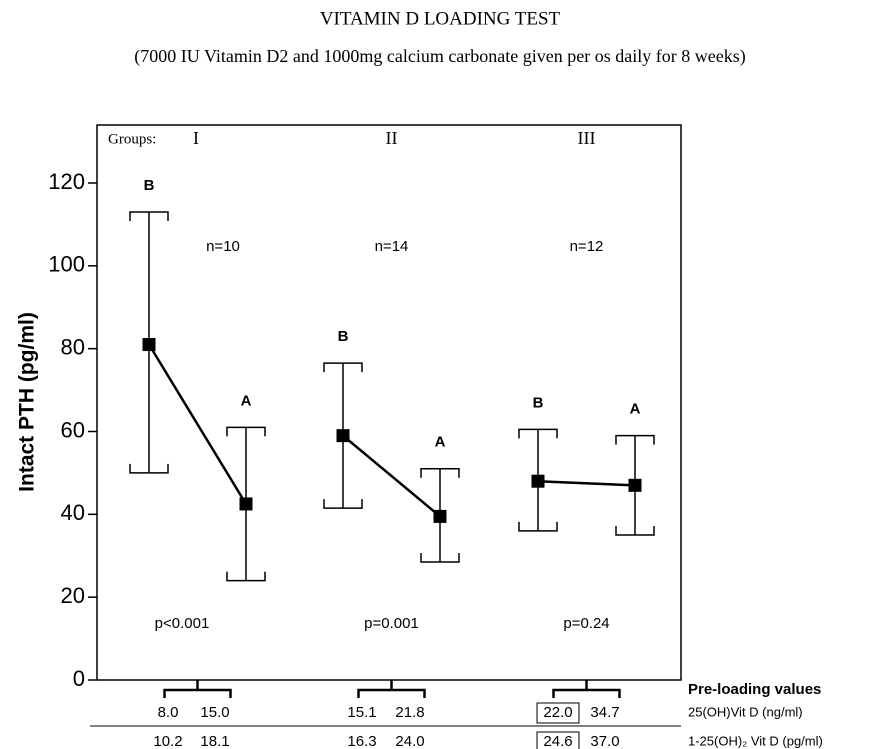  Describe the element at coordinates (79, 678) in the screenshot. I see `y-tick-label: 0` at that location.